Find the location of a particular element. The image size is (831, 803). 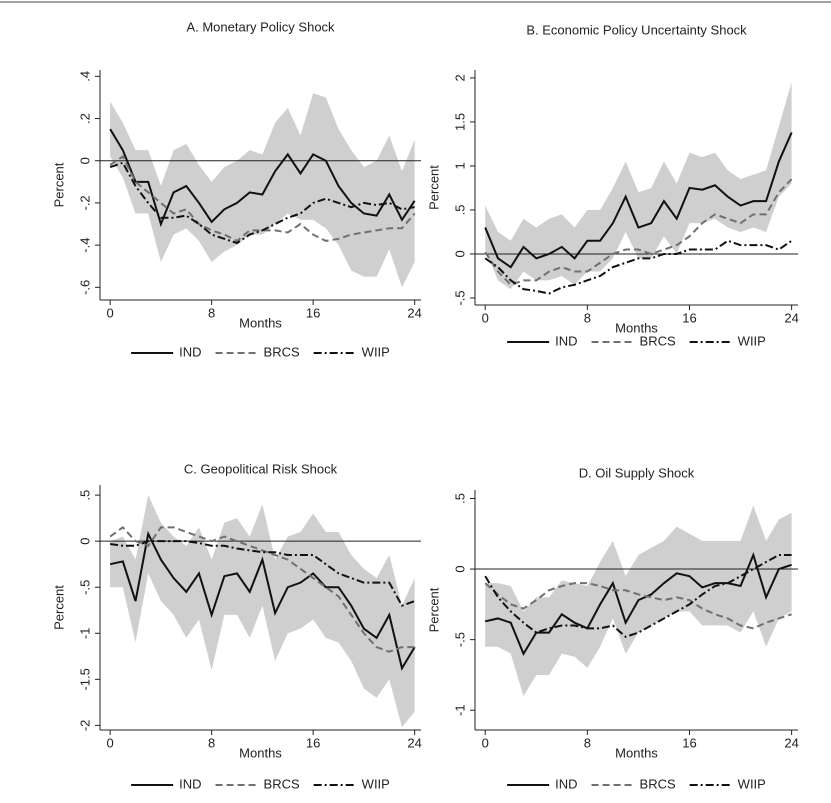

y-tick-label: 1.5 is located at coordinates (459, 122).